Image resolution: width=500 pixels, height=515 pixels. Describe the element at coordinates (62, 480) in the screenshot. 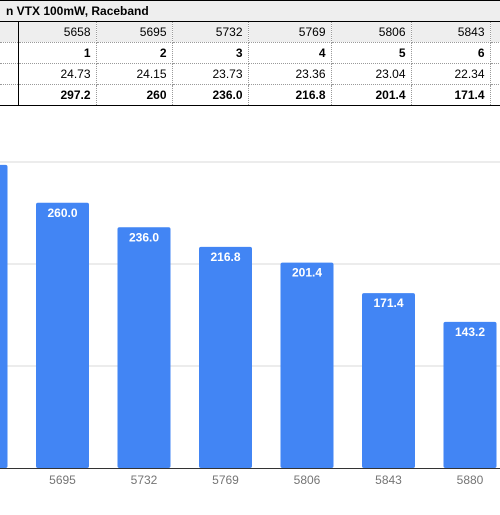

I see `x-tick-label: 5695` at that location.